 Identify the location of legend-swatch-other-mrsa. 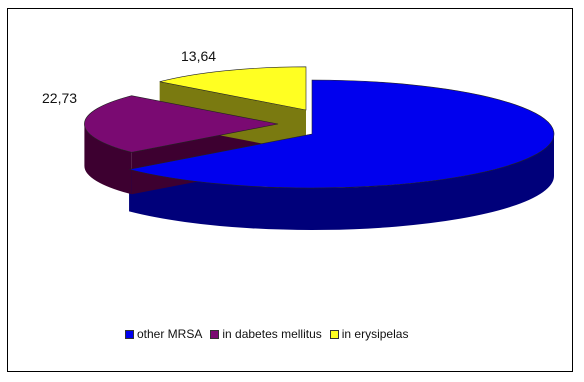
(129, 334).